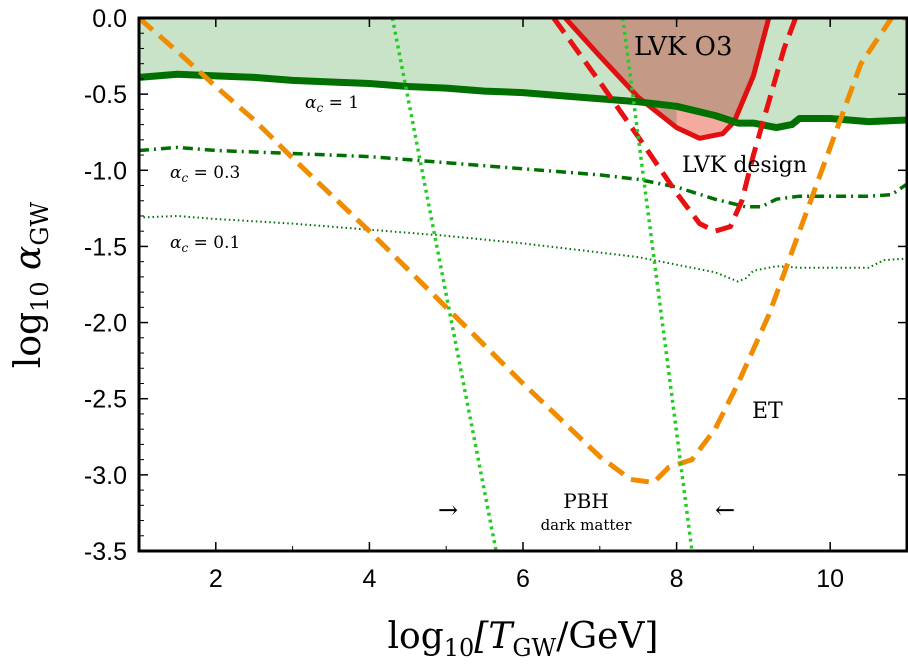  I want to click on alpha-c-0.1-curve, so click(523, 248).